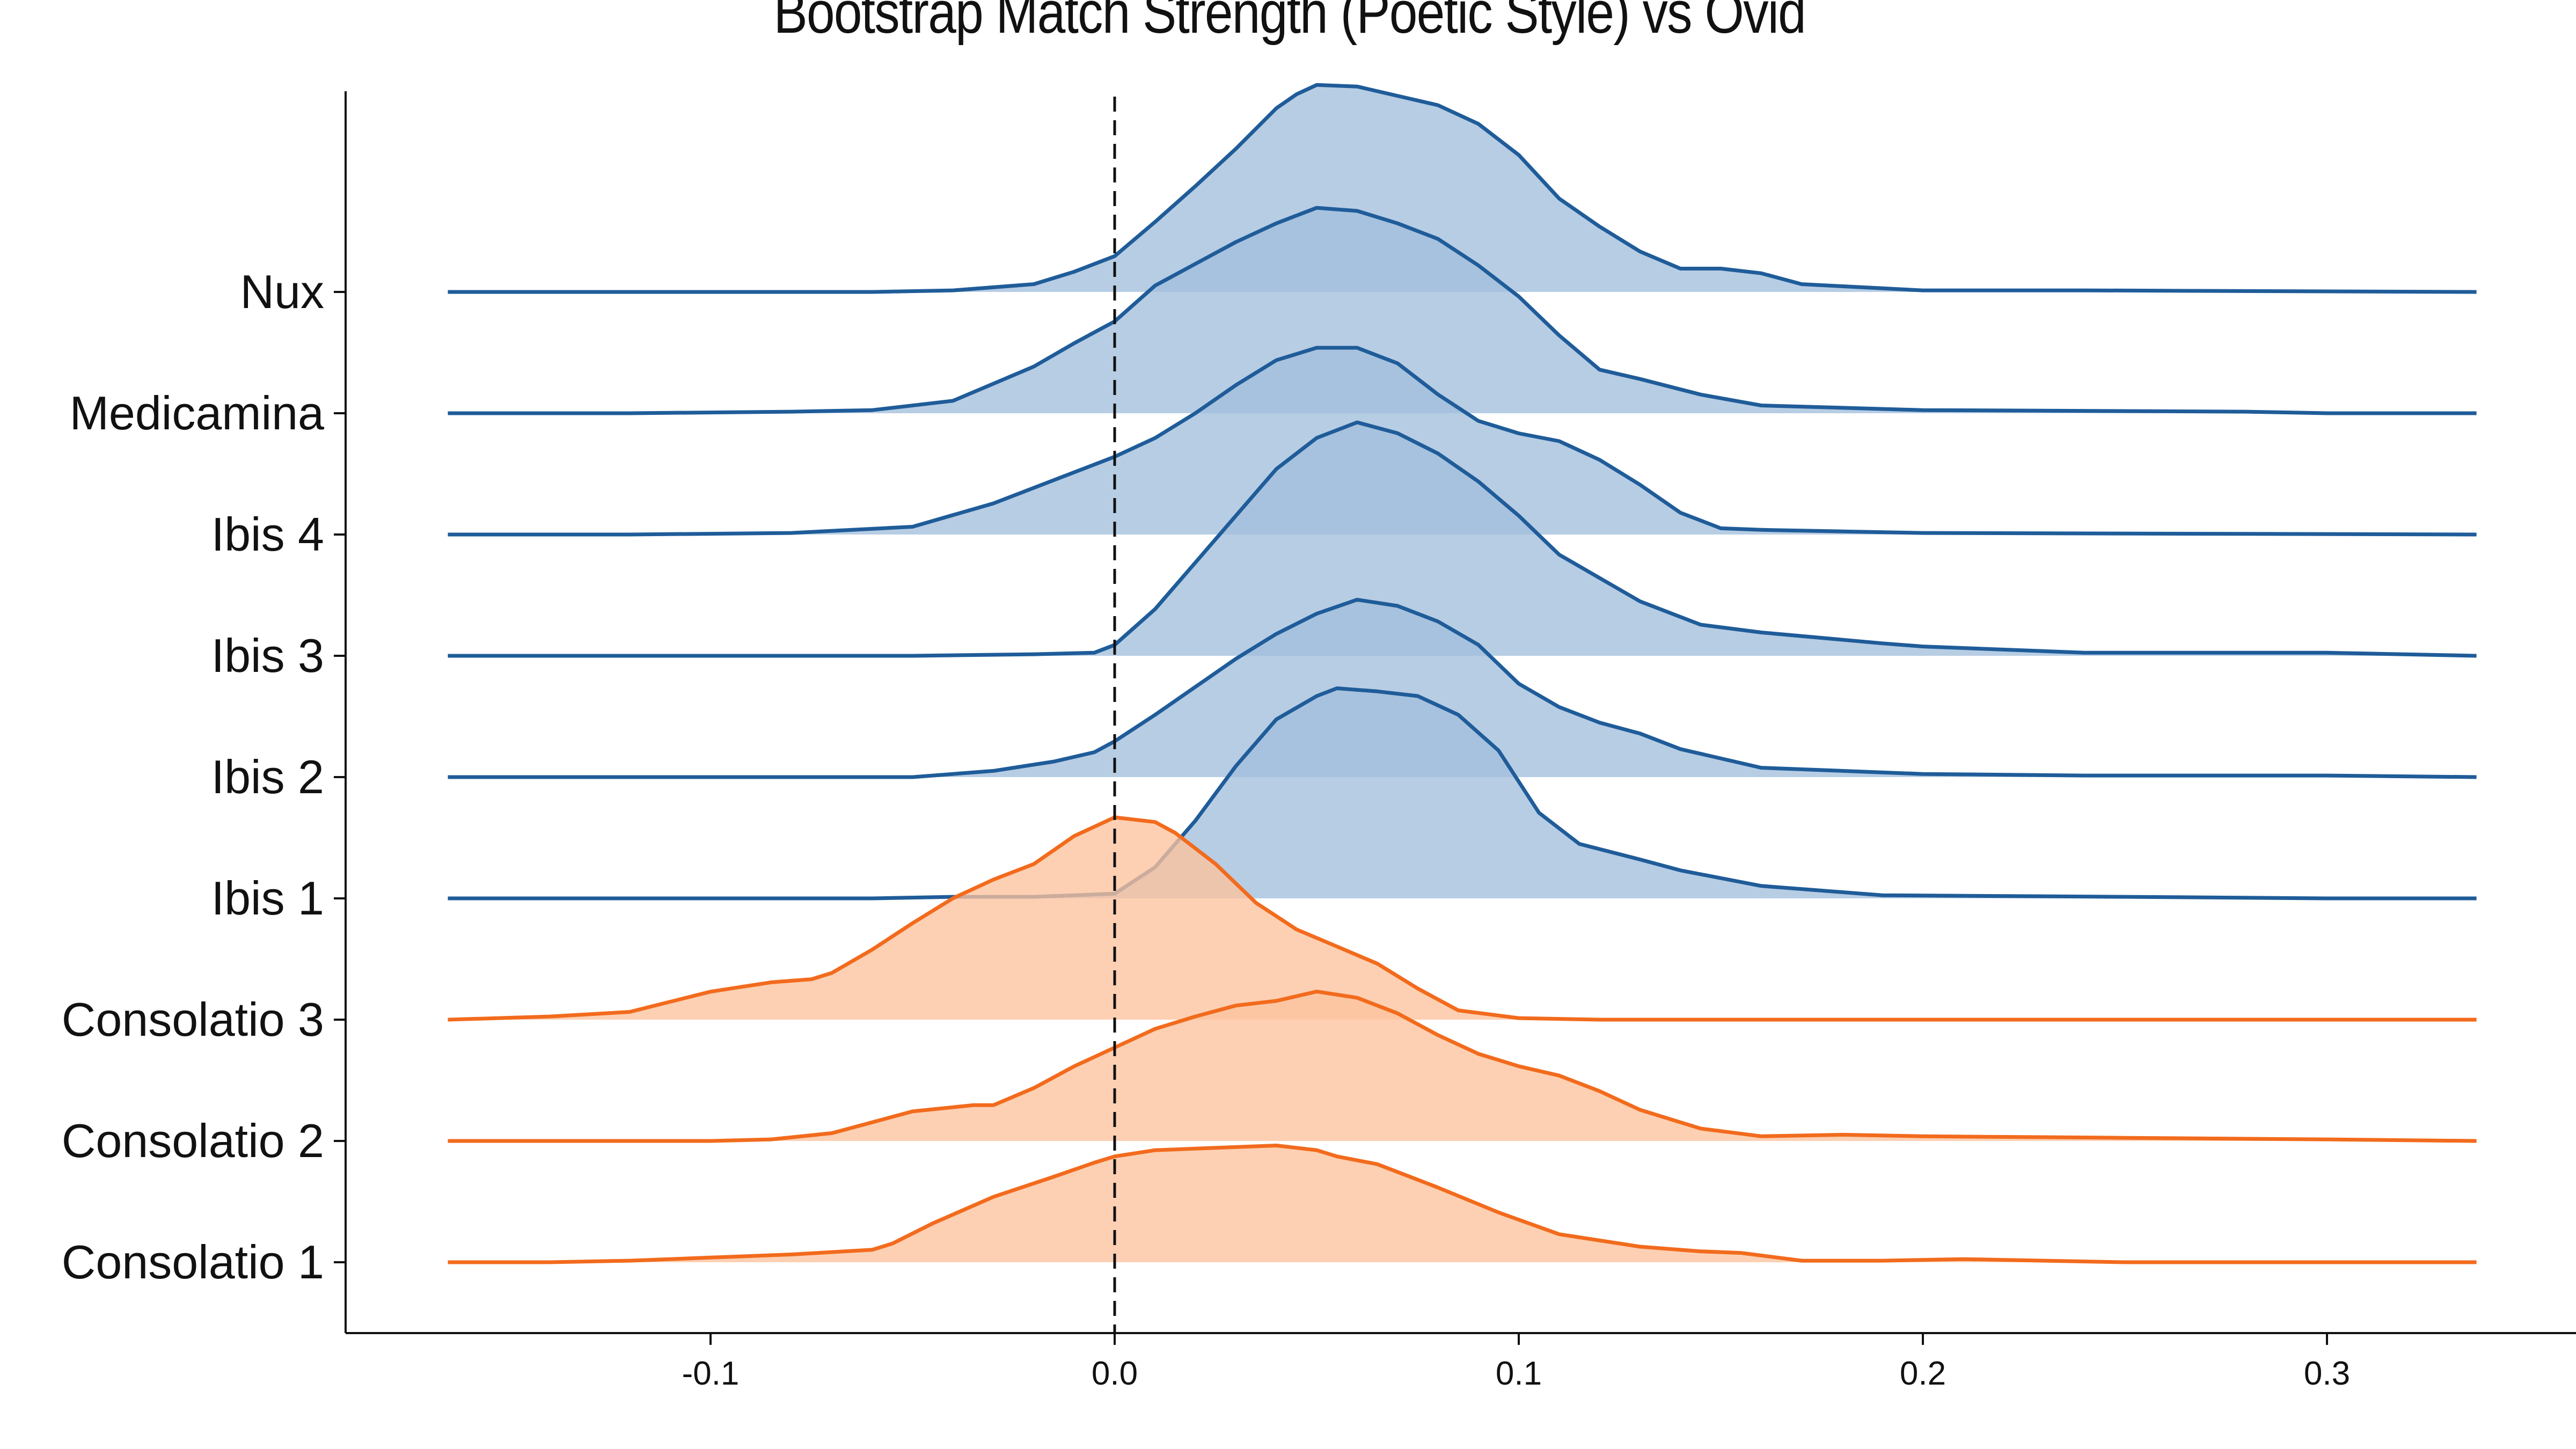 This screenshot has height=1449, width=2576. What do you see at coordinates (267, 776) in the screenshot?
I see `ytick-label-ibis-2: Ibis 2` at bounding box center [267, 776].